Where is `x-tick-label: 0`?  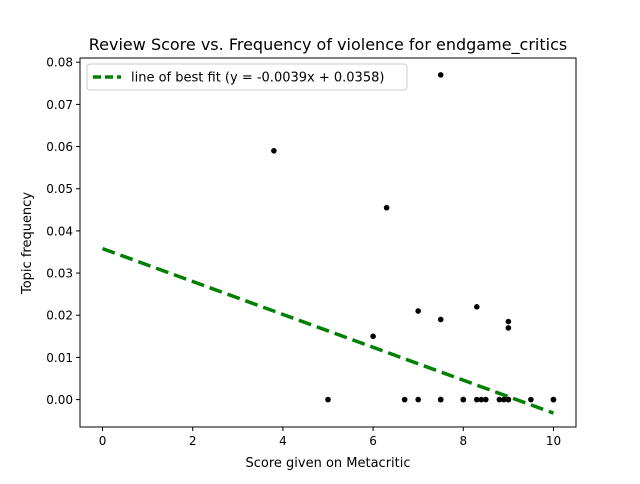
x-tick-label: 0 is located at coordinates (103, 441).